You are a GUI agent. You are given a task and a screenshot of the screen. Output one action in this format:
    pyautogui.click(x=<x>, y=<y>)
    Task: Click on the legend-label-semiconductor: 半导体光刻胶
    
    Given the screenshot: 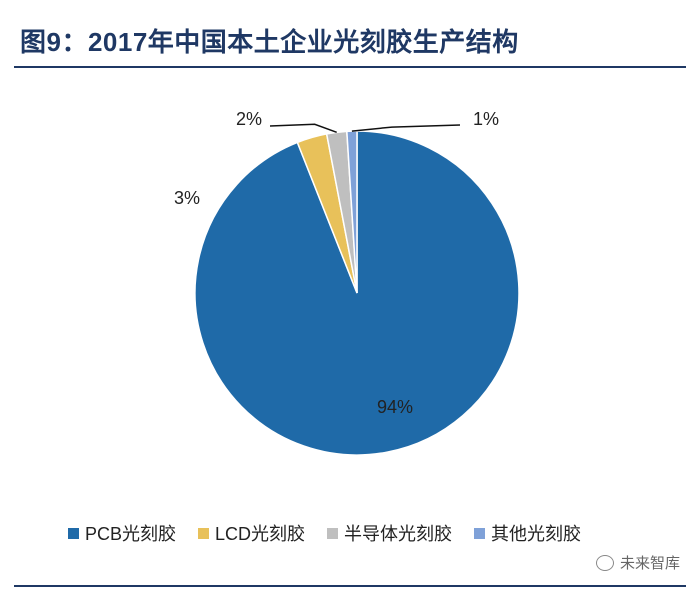 What is the action you would take?
    pyautogui.click(x=398, y=534)
    